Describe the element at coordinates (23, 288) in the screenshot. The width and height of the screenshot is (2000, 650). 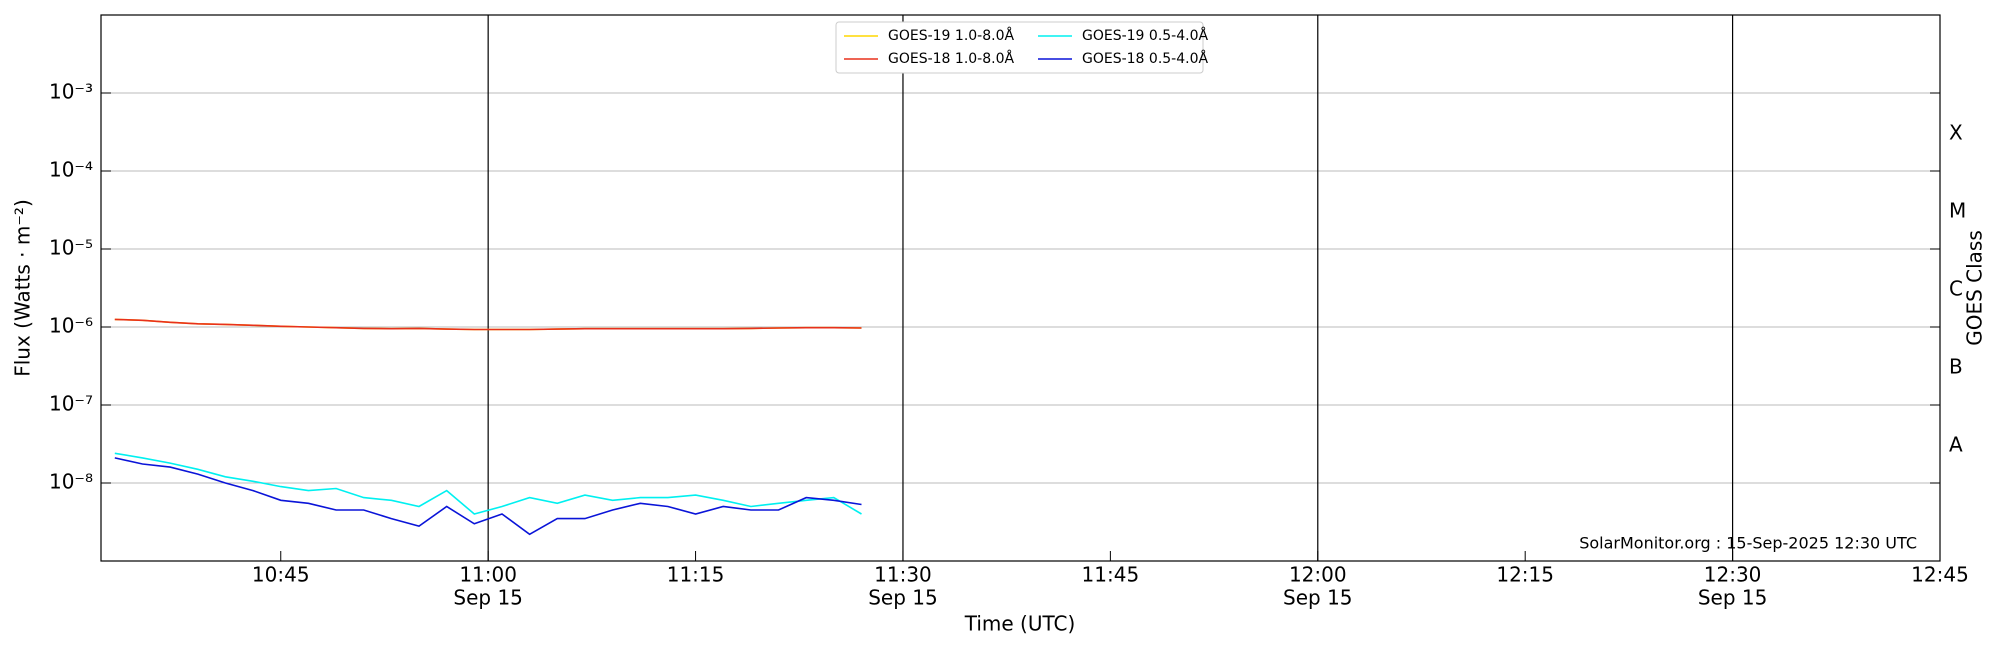
I see `y-axis-label: Flux (Watts · m⁻²)` at that location.